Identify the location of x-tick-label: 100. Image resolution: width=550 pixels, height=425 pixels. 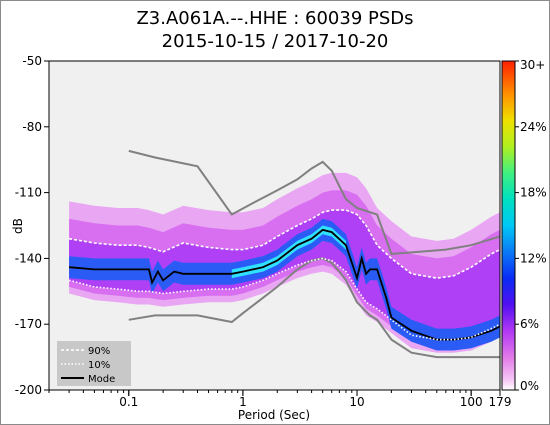
(471, 402).